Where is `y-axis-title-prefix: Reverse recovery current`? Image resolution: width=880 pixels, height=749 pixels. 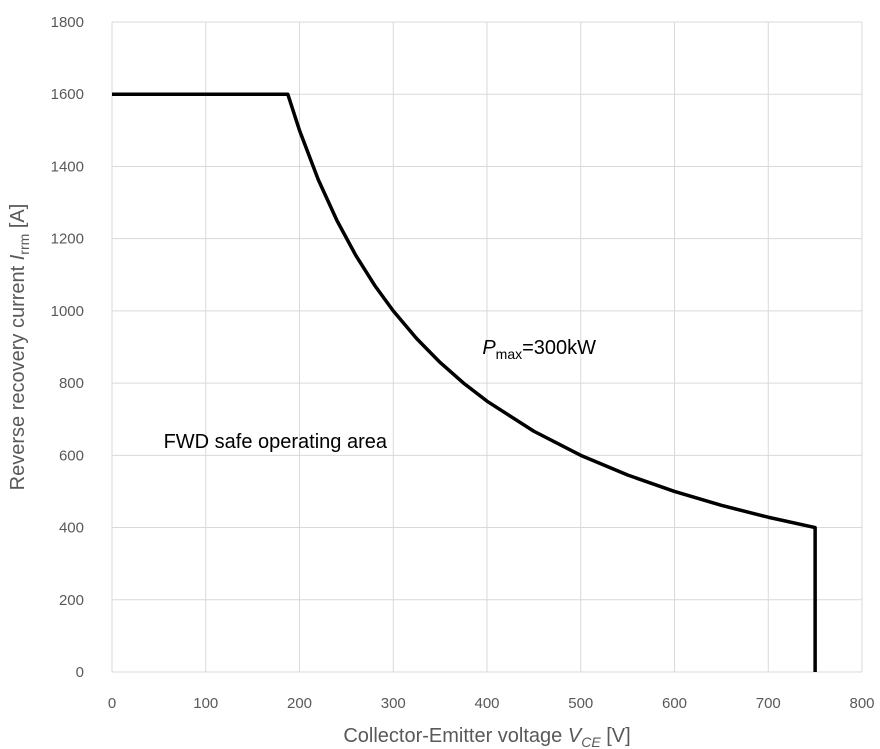
y-axis-title-prefix: Reverse recovery current is located at coordinates (18, 375).